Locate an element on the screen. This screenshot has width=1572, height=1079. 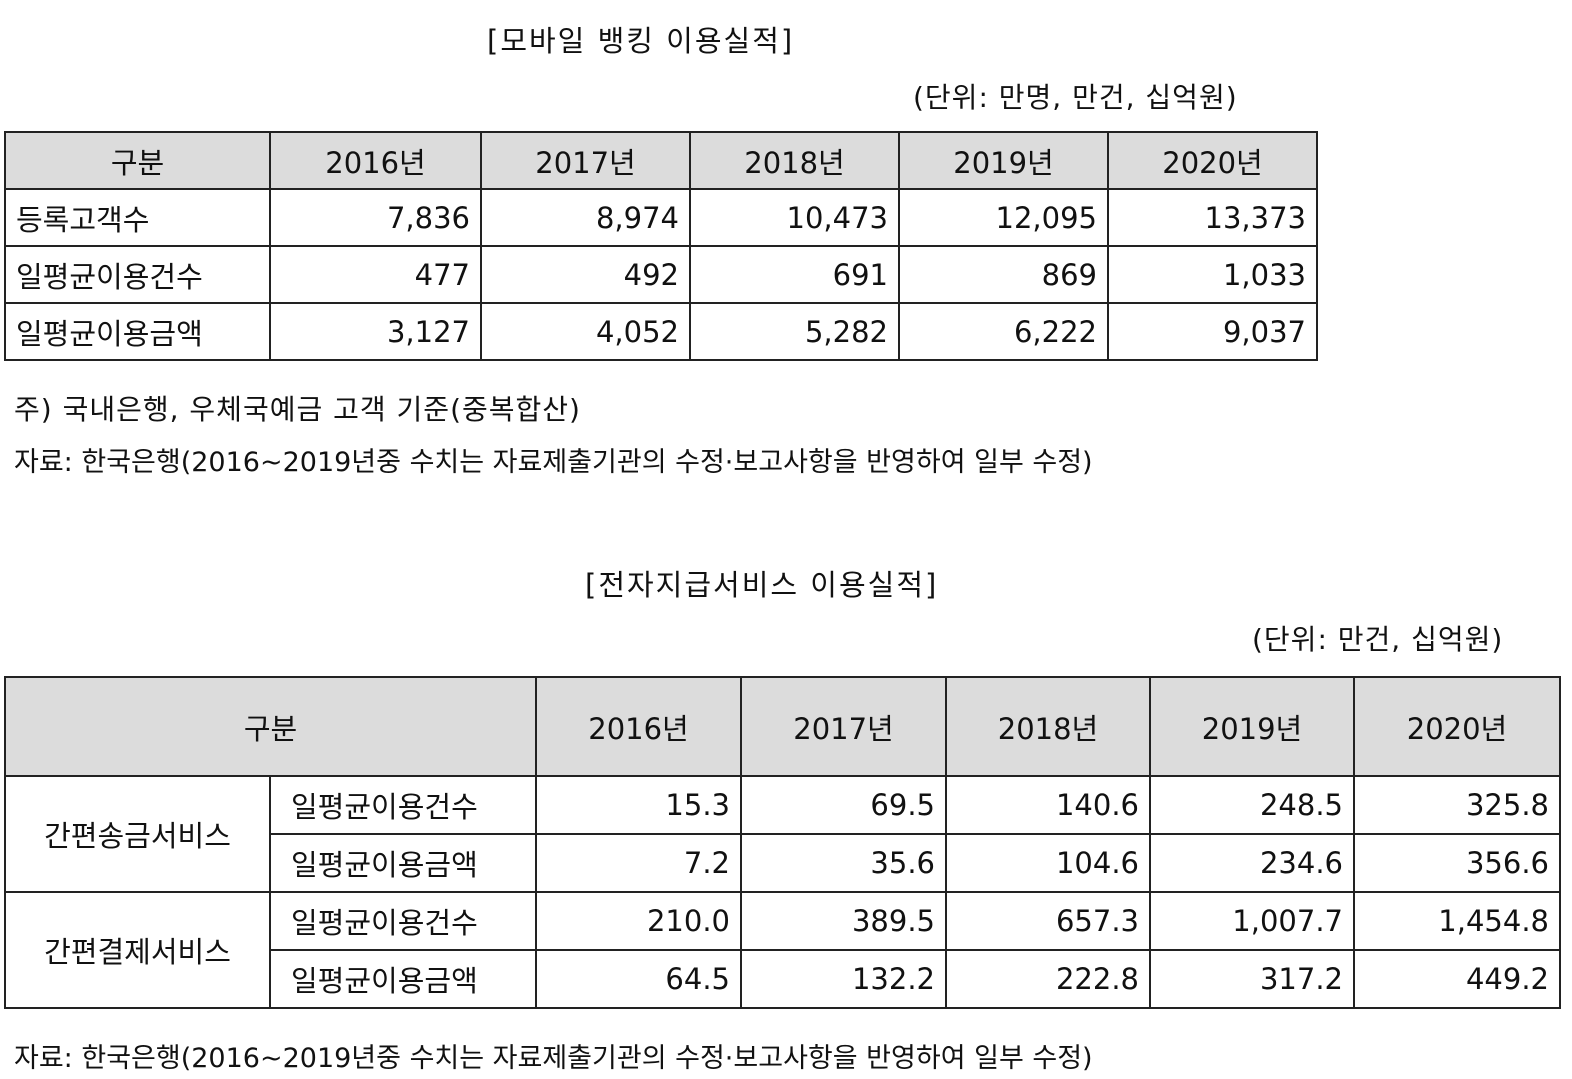
table-row: 일평균이용금액 7.2 35.6 104.6 234.6 356.6 is located at coordinates (783, 863).